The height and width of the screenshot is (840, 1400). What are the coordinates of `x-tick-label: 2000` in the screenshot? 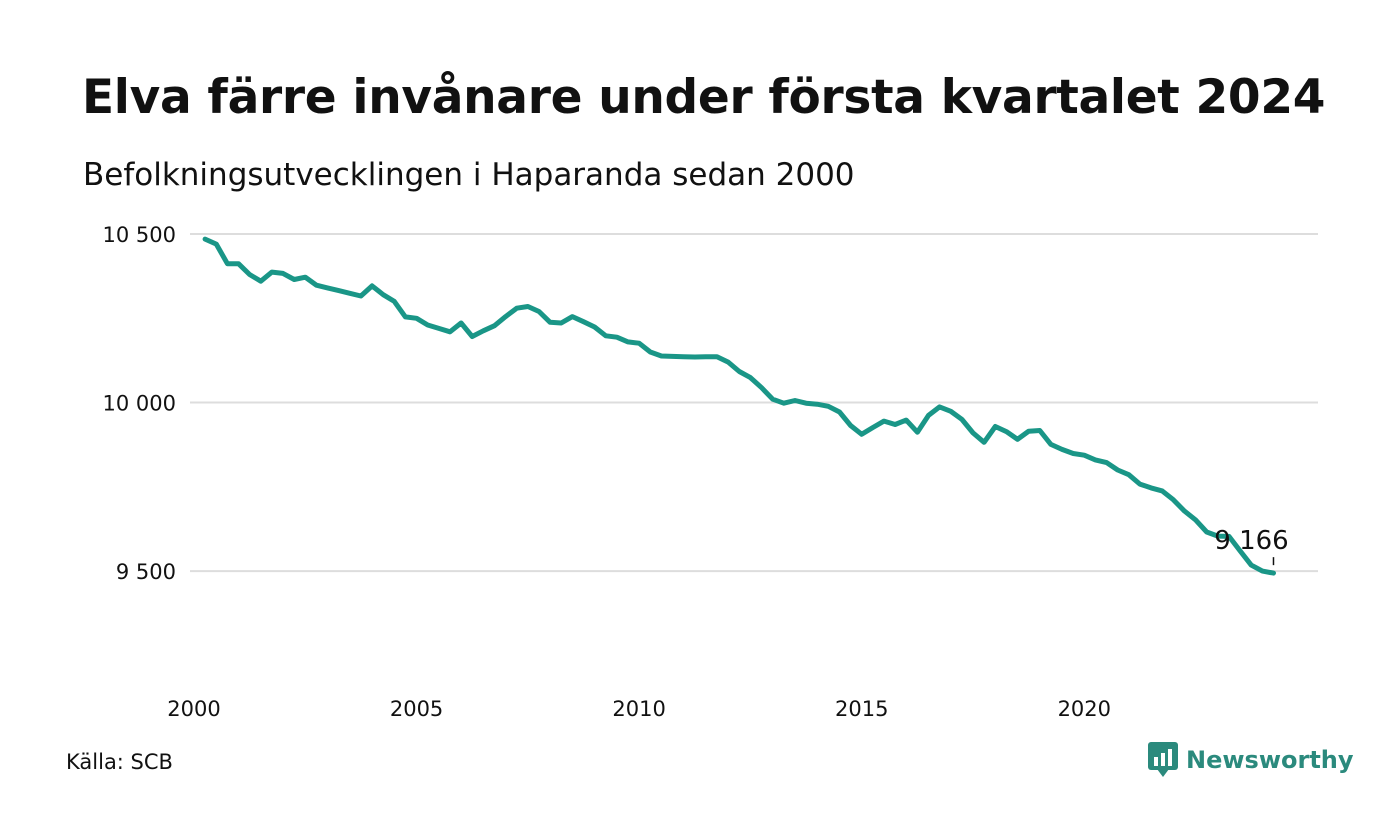 It's located at (193, 709).